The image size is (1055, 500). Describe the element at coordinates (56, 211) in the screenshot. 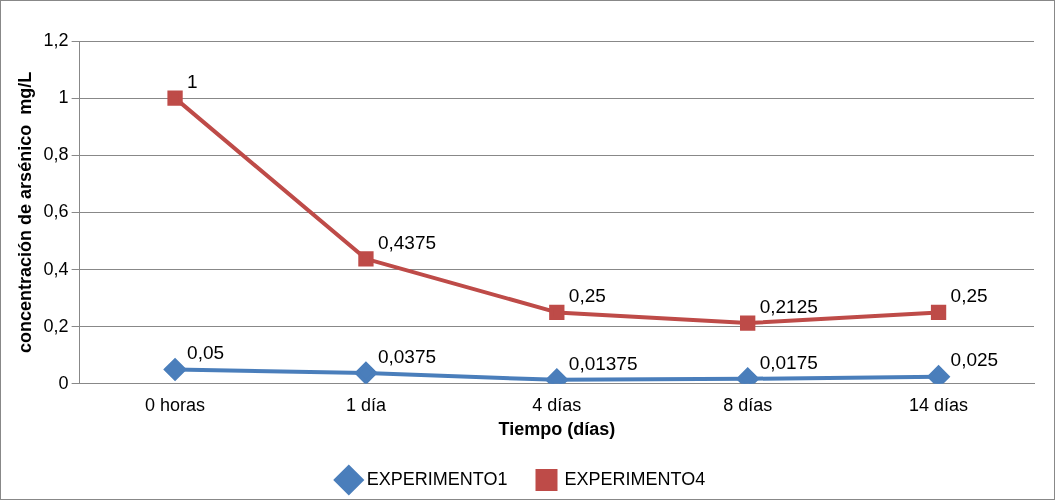

I see `y-tick-label: 0,6` at that location.